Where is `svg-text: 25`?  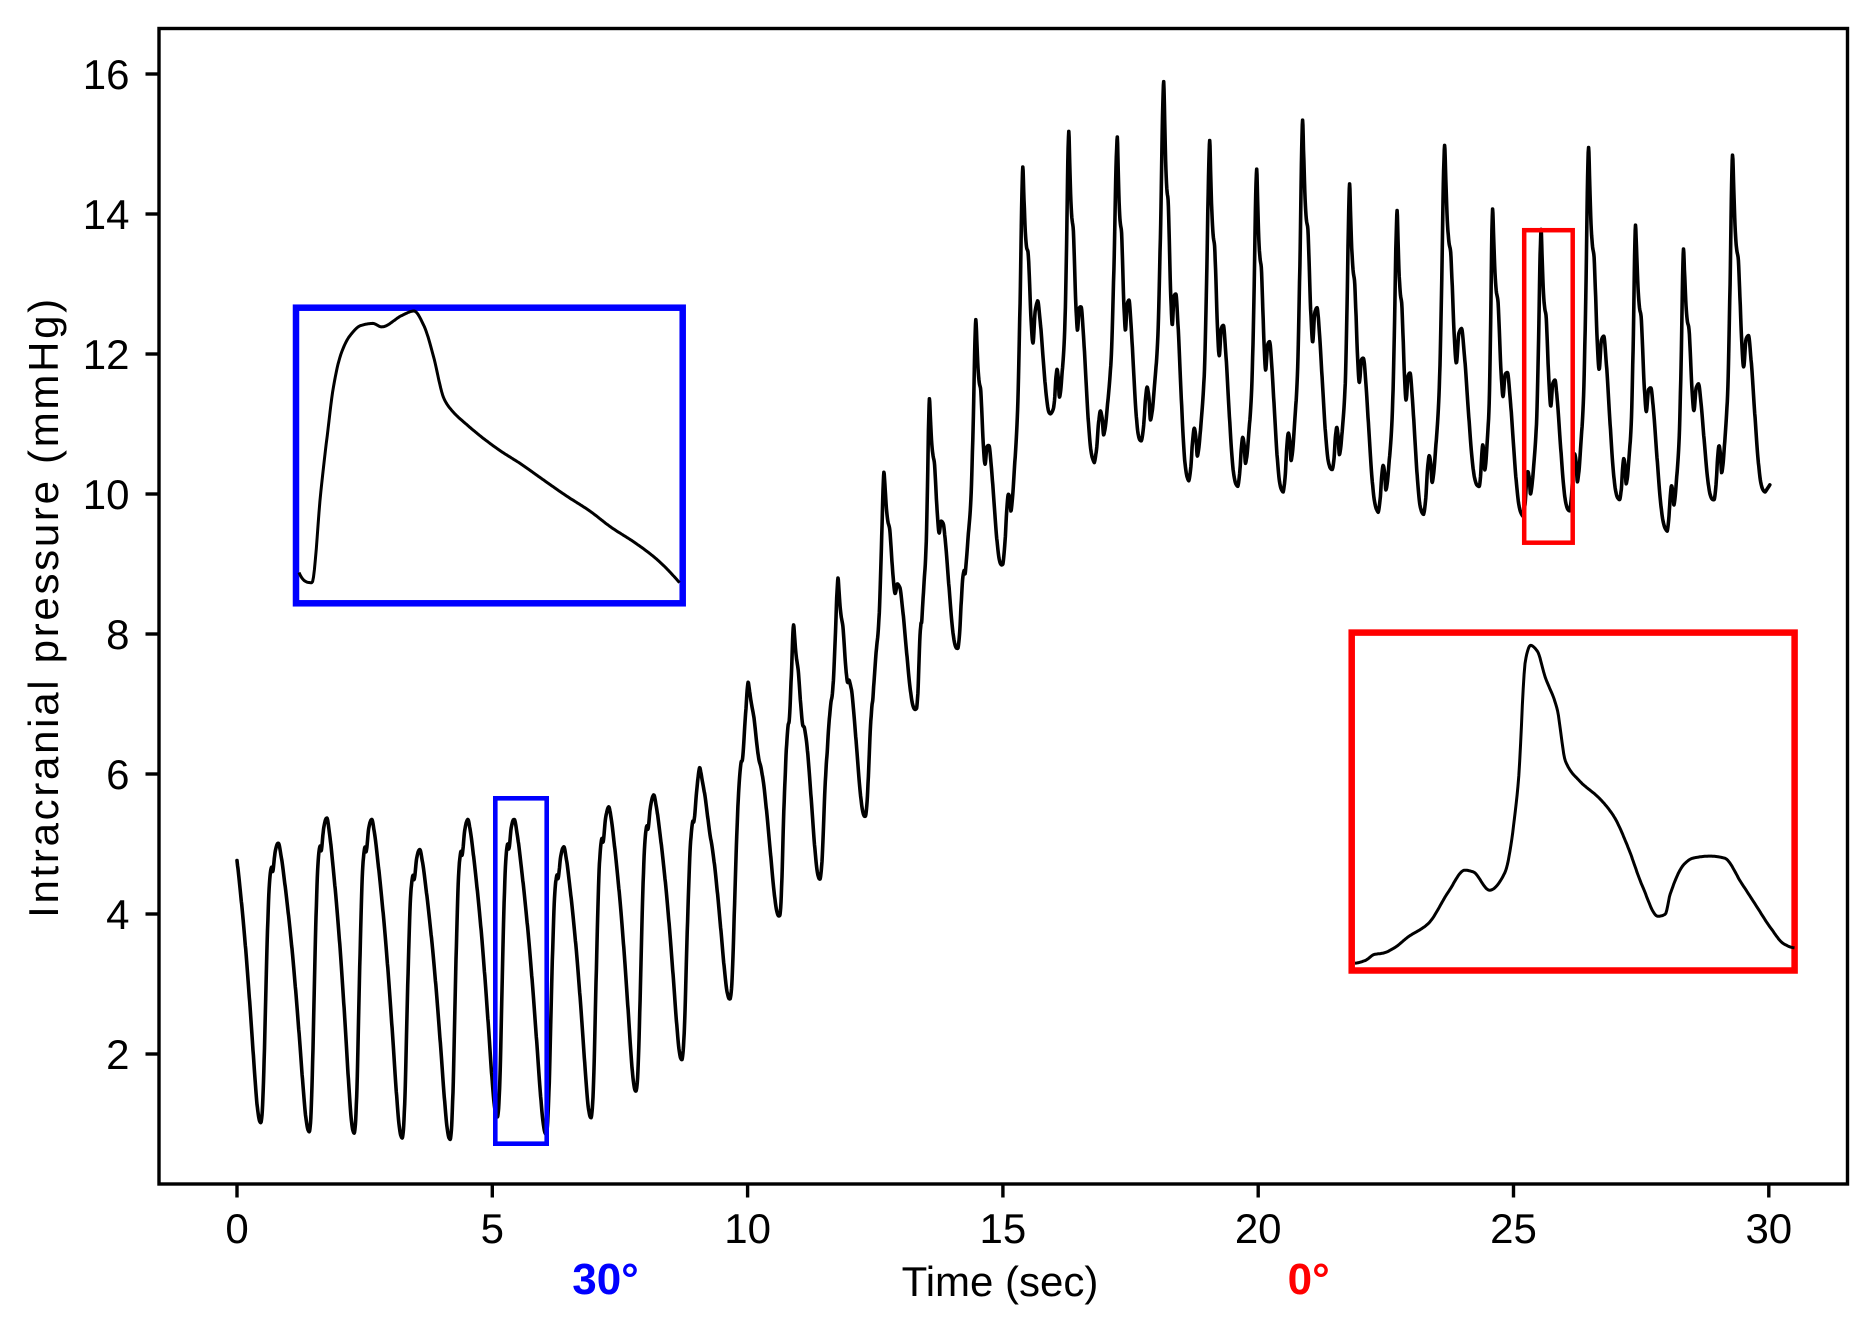 svg-text: 25 is located at coordinates (1513, 1228).